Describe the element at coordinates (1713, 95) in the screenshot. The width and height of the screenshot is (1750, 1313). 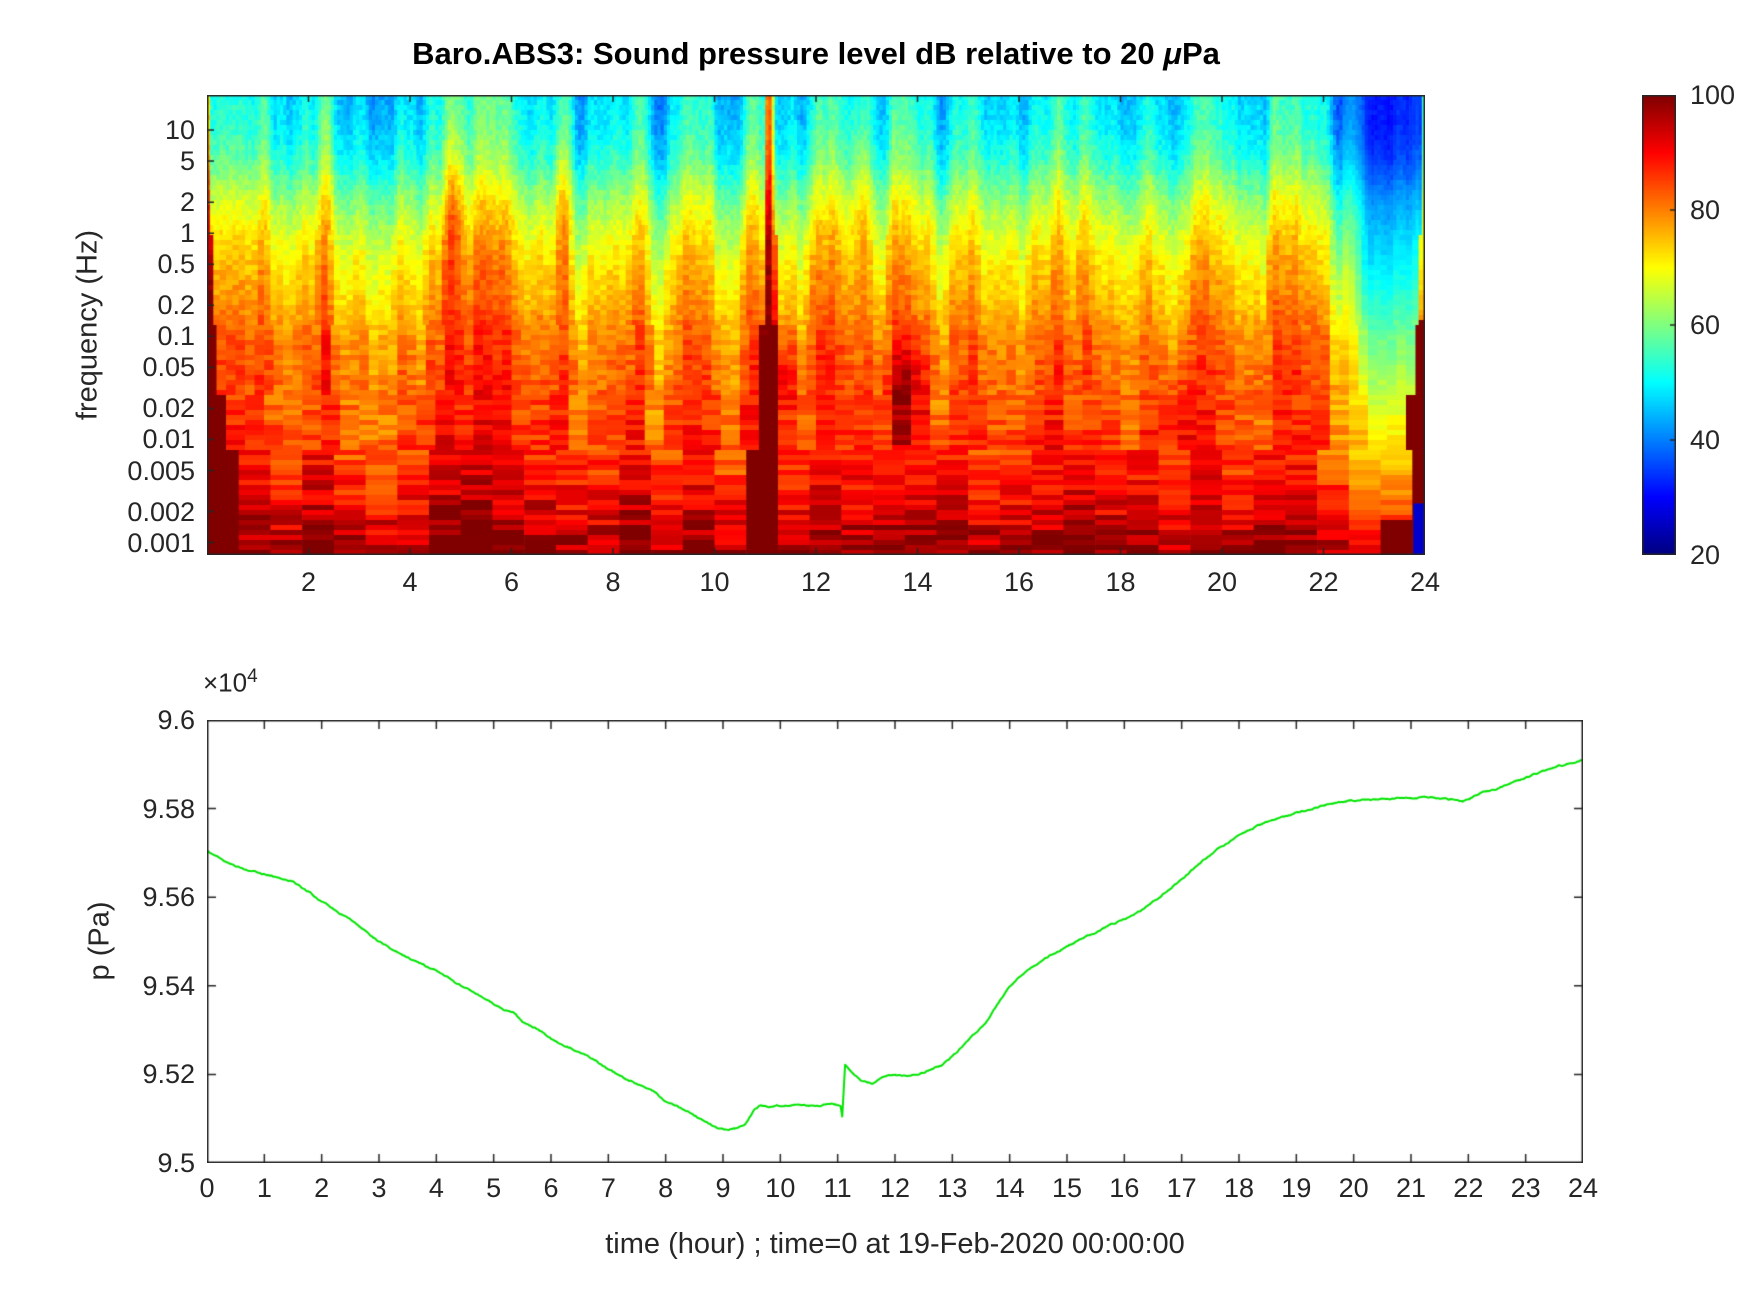
I see `colorbar-tick: 100` at that location.